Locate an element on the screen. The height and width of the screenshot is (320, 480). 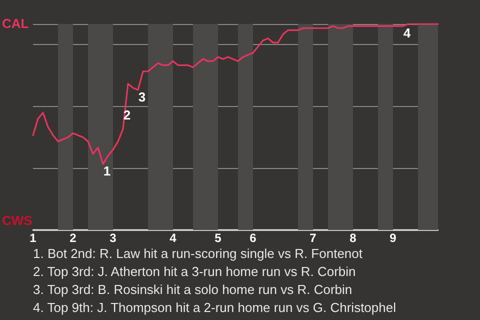
x-tick-label: 7 is located at coordinates (313, 238).